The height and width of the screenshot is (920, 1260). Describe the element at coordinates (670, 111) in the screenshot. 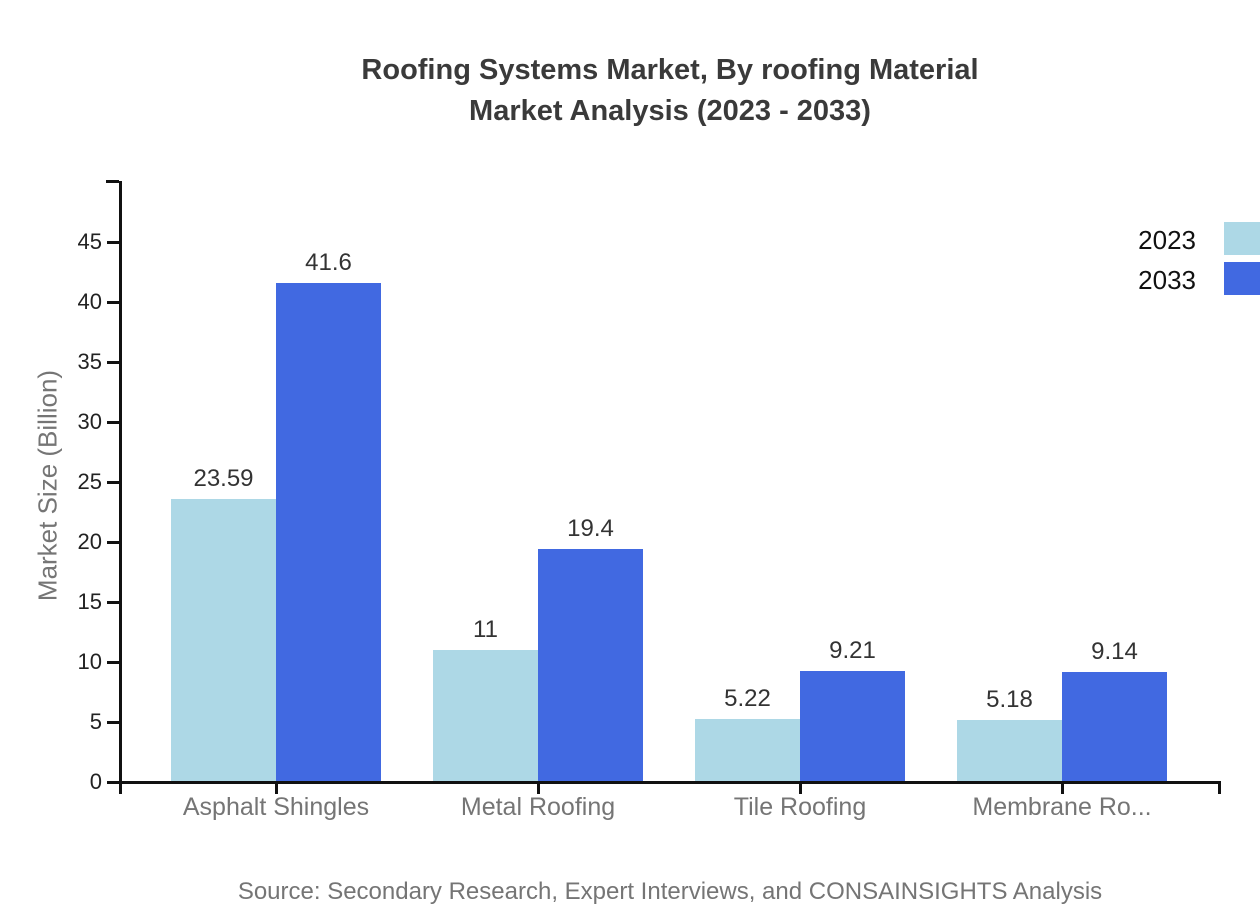

I see `chart-title-line2: Market Analysis (2023 - 2033)` at that location.